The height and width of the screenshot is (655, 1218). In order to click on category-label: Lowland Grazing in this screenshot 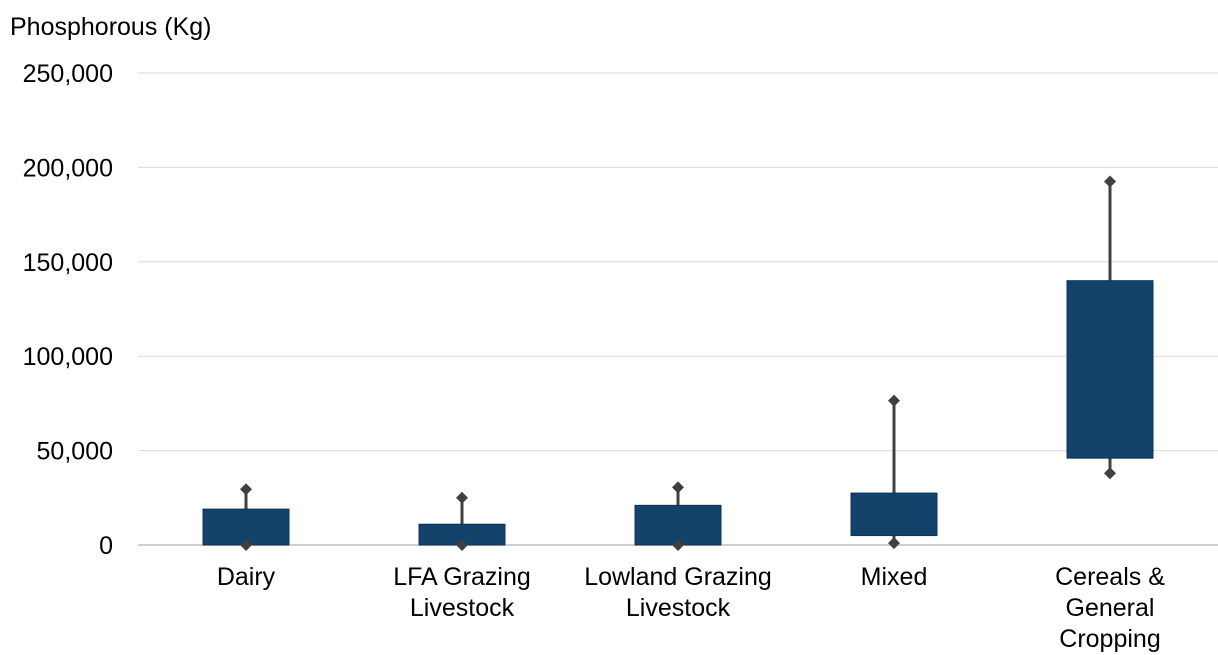, I will do `click(678, 577)`.